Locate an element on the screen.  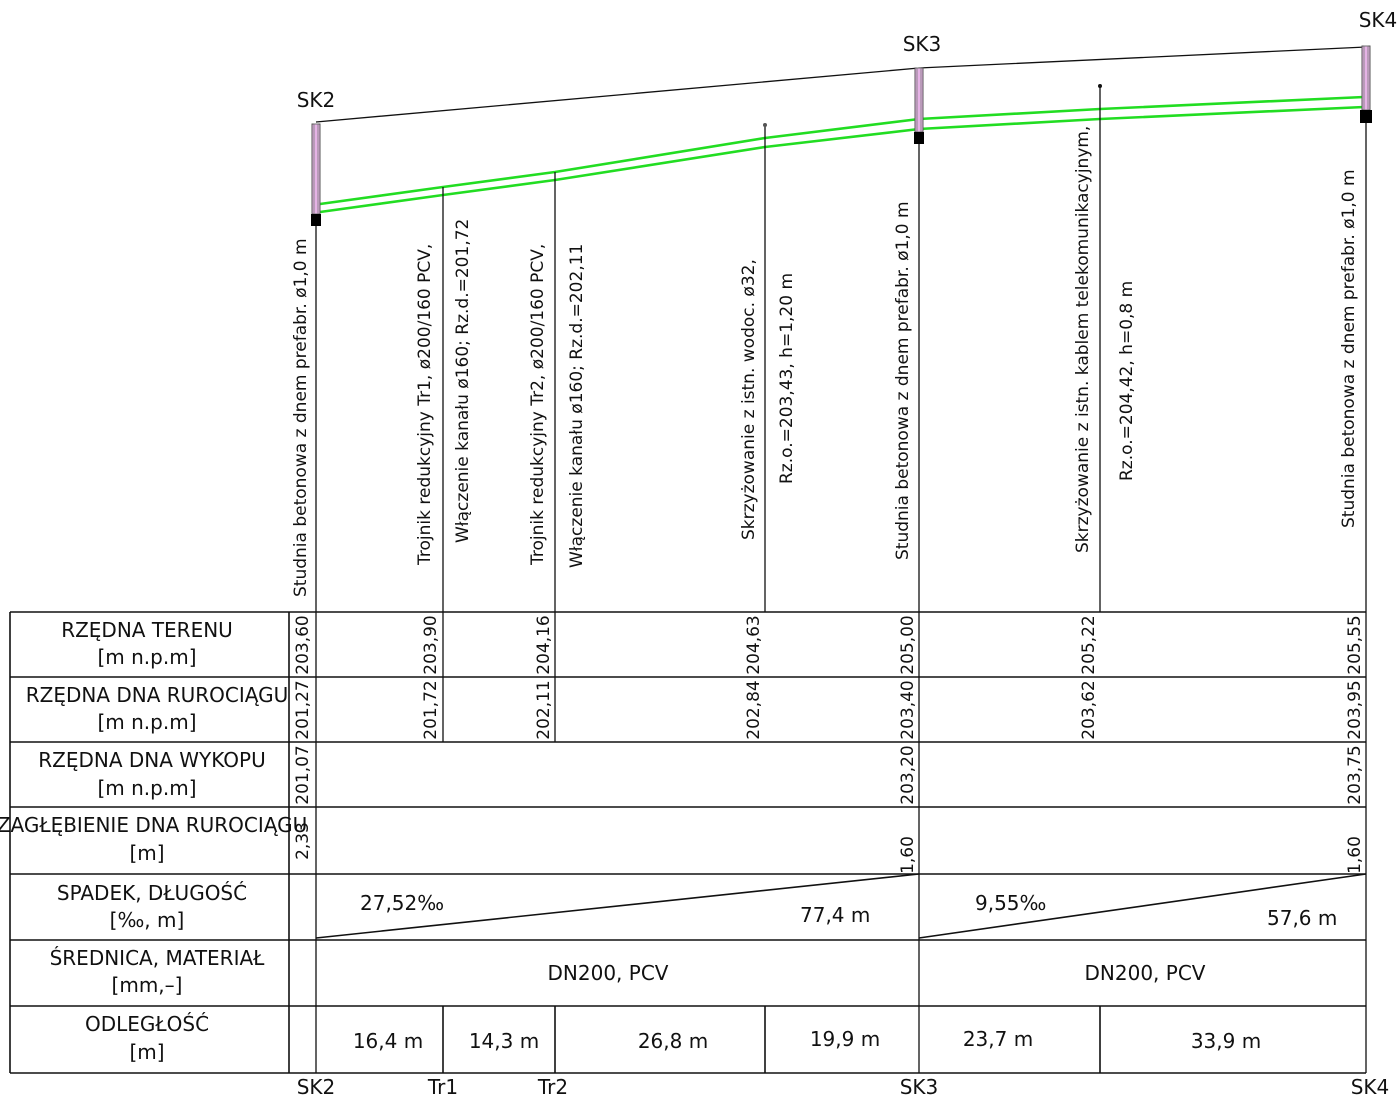
bottom-label-tr2: Tr2 is located at coordinates (552, 1086).